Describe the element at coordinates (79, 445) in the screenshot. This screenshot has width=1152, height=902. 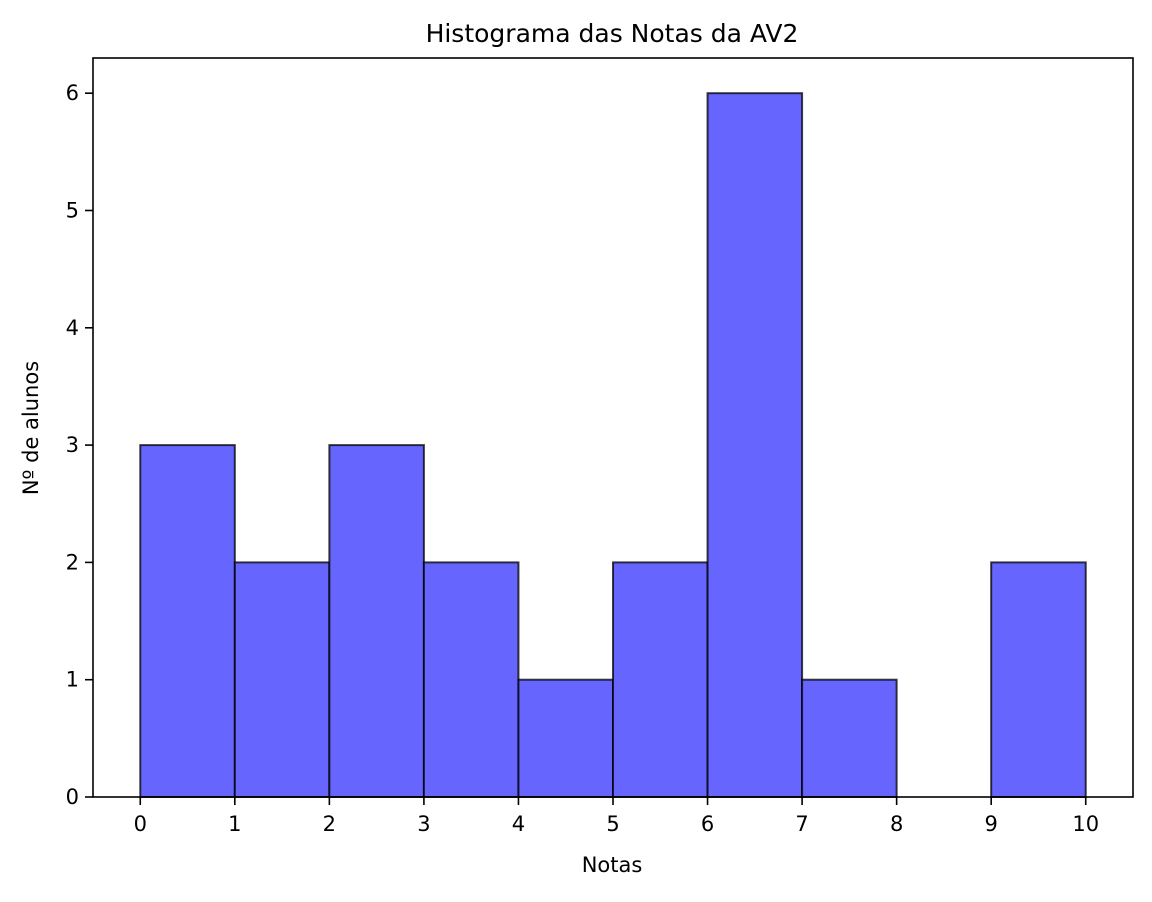
I see `y-axis-ticks: 0 1 2 3 4 5 6` at that location.